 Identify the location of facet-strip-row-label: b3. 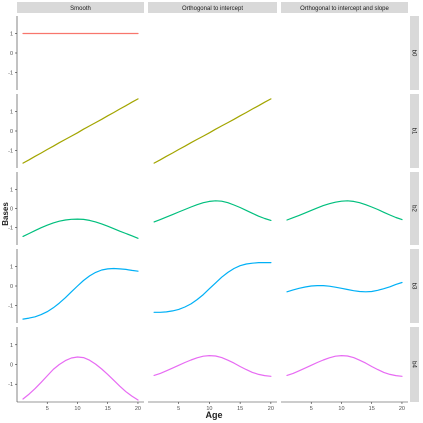
(414, 286).